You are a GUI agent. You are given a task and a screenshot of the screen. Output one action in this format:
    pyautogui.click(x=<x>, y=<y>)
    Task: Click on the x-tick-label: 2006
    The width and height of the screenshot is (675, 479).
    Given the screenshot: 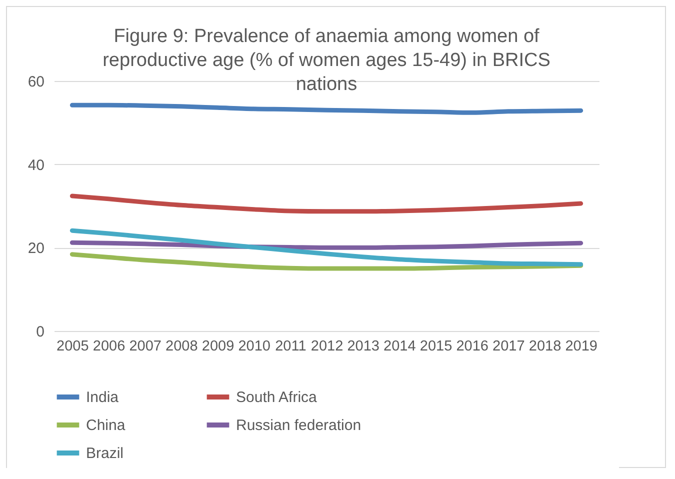 What is the action you would take?
    pyautogui.click(x=109, y=346)
    